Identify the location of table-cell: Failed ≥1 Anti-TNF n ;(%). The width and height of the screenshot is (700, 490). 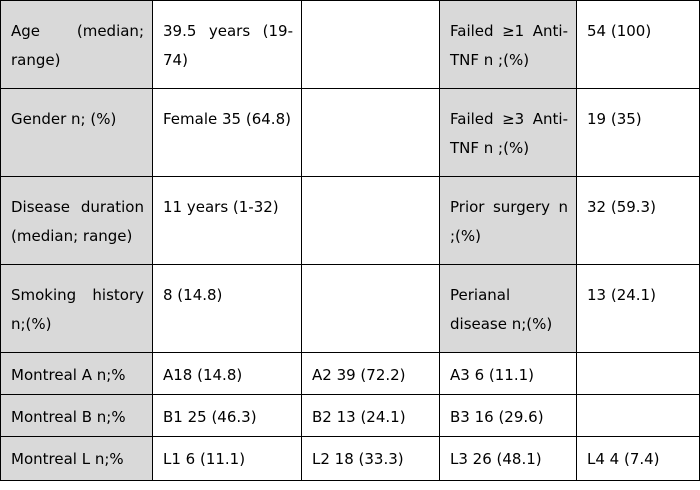
(508, 44).